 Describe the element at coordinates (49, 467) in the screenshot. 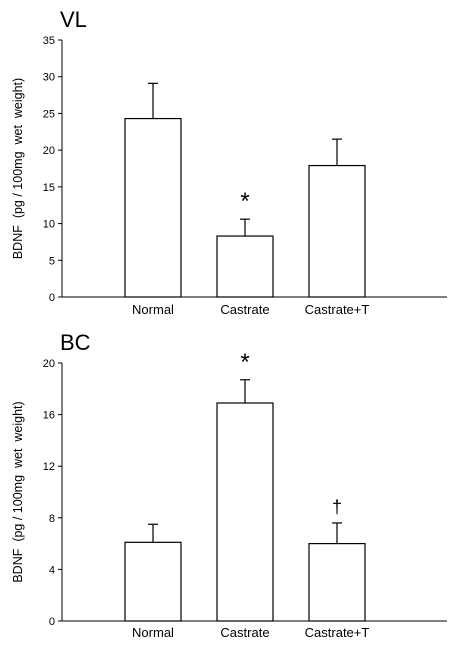

I see `y-tick-label: 12` at that location.